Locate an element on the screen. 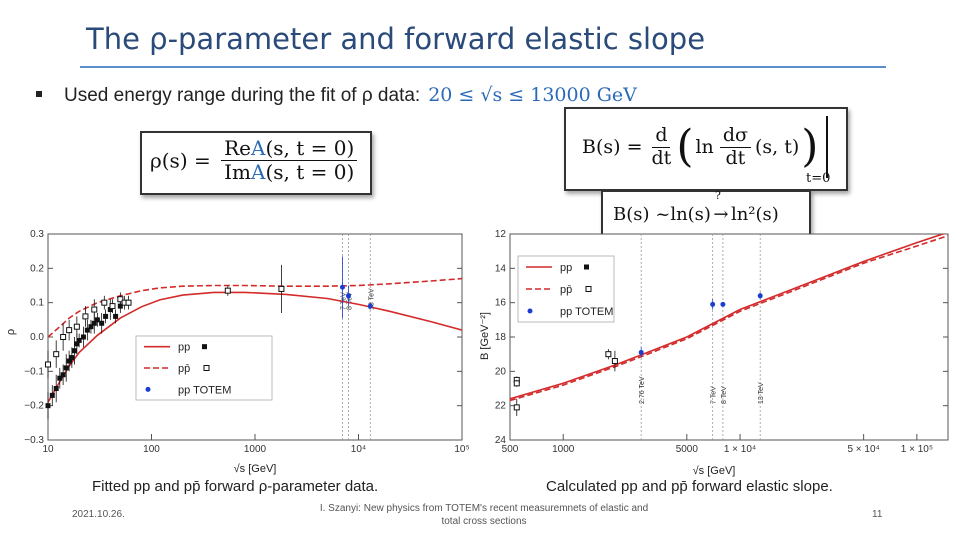 The image size is (960, 540). pp-fit-curve is located at coordinates (728, 317).